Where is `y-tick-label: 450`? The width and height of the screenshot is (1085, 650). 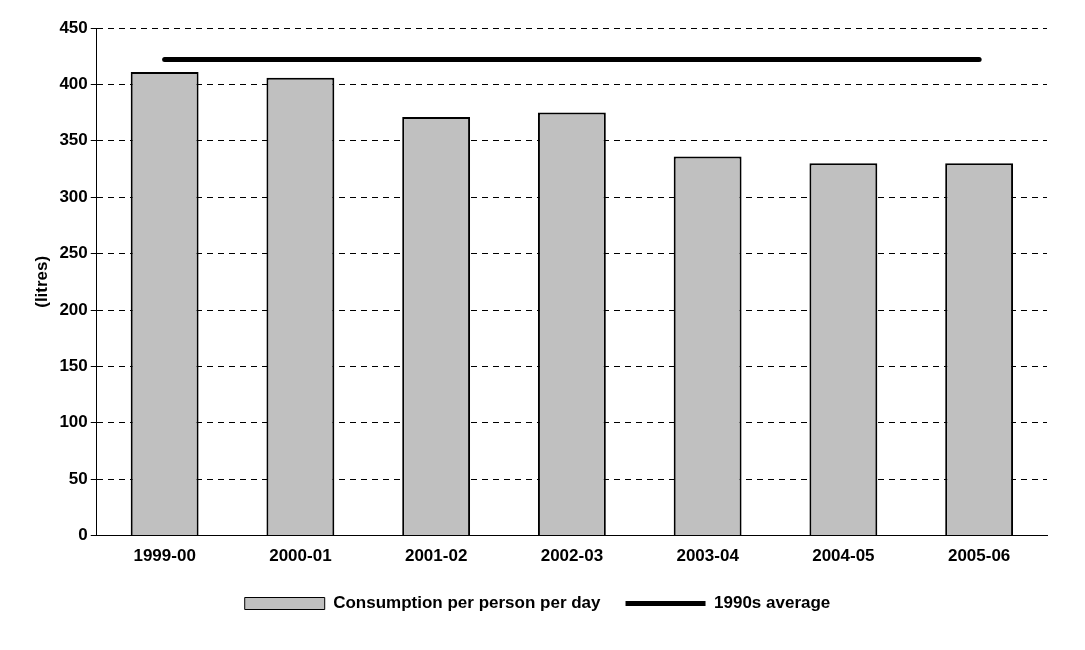 y-tick-label: 450 is located at coordinates (73, 27).